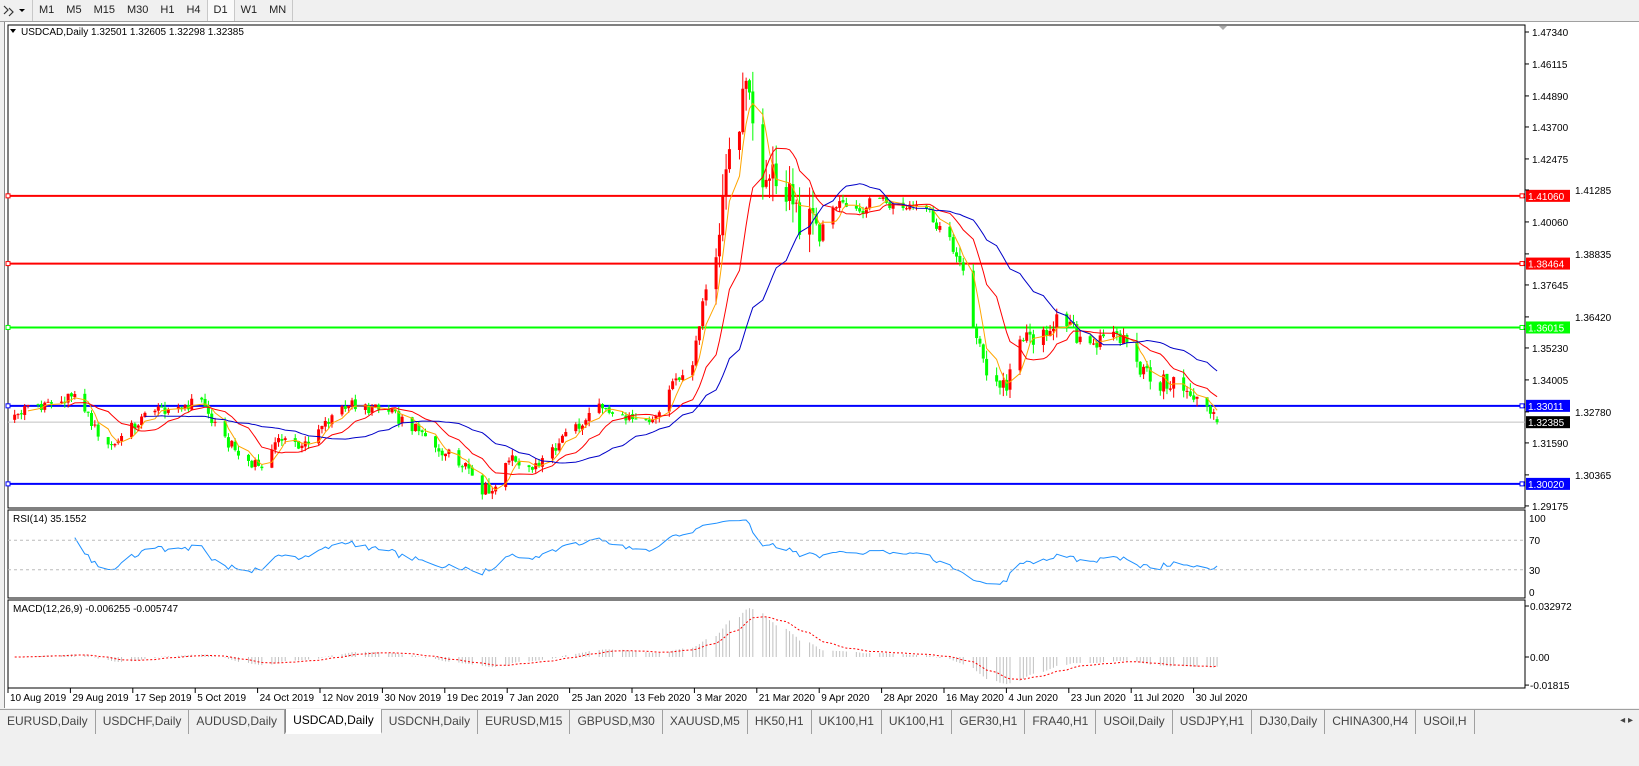  I want to click on tab-usdcnh-daily: USDCNH,Daily, so click(430, 722).